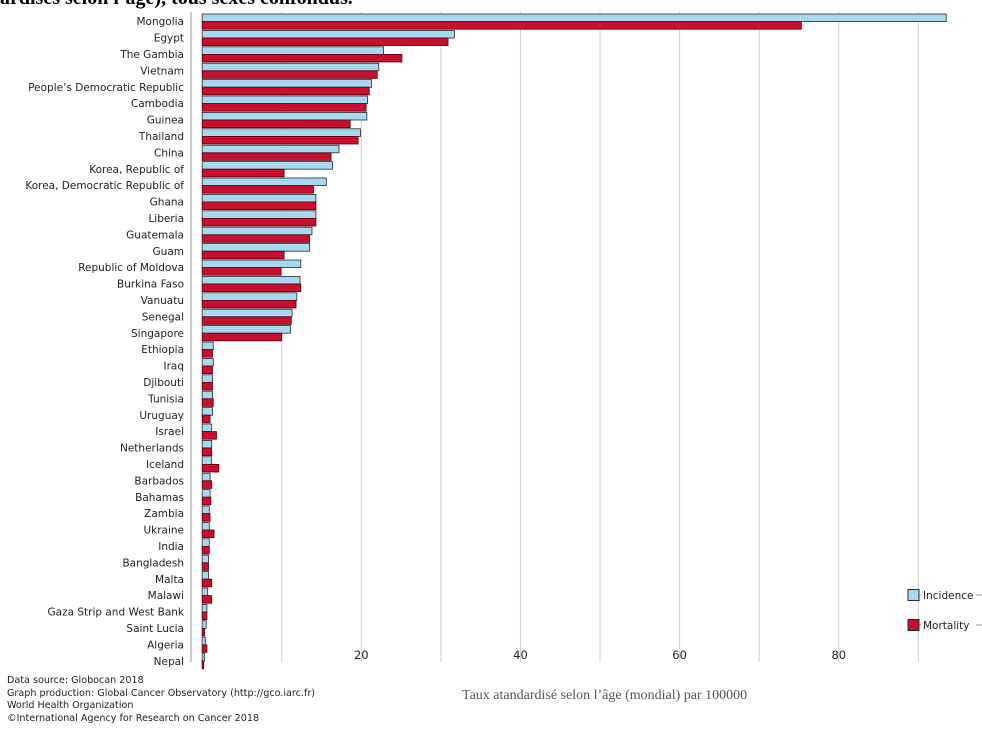 The image size is (982, 734). I want to click on category-label: Vietnam, so click(162, 71).